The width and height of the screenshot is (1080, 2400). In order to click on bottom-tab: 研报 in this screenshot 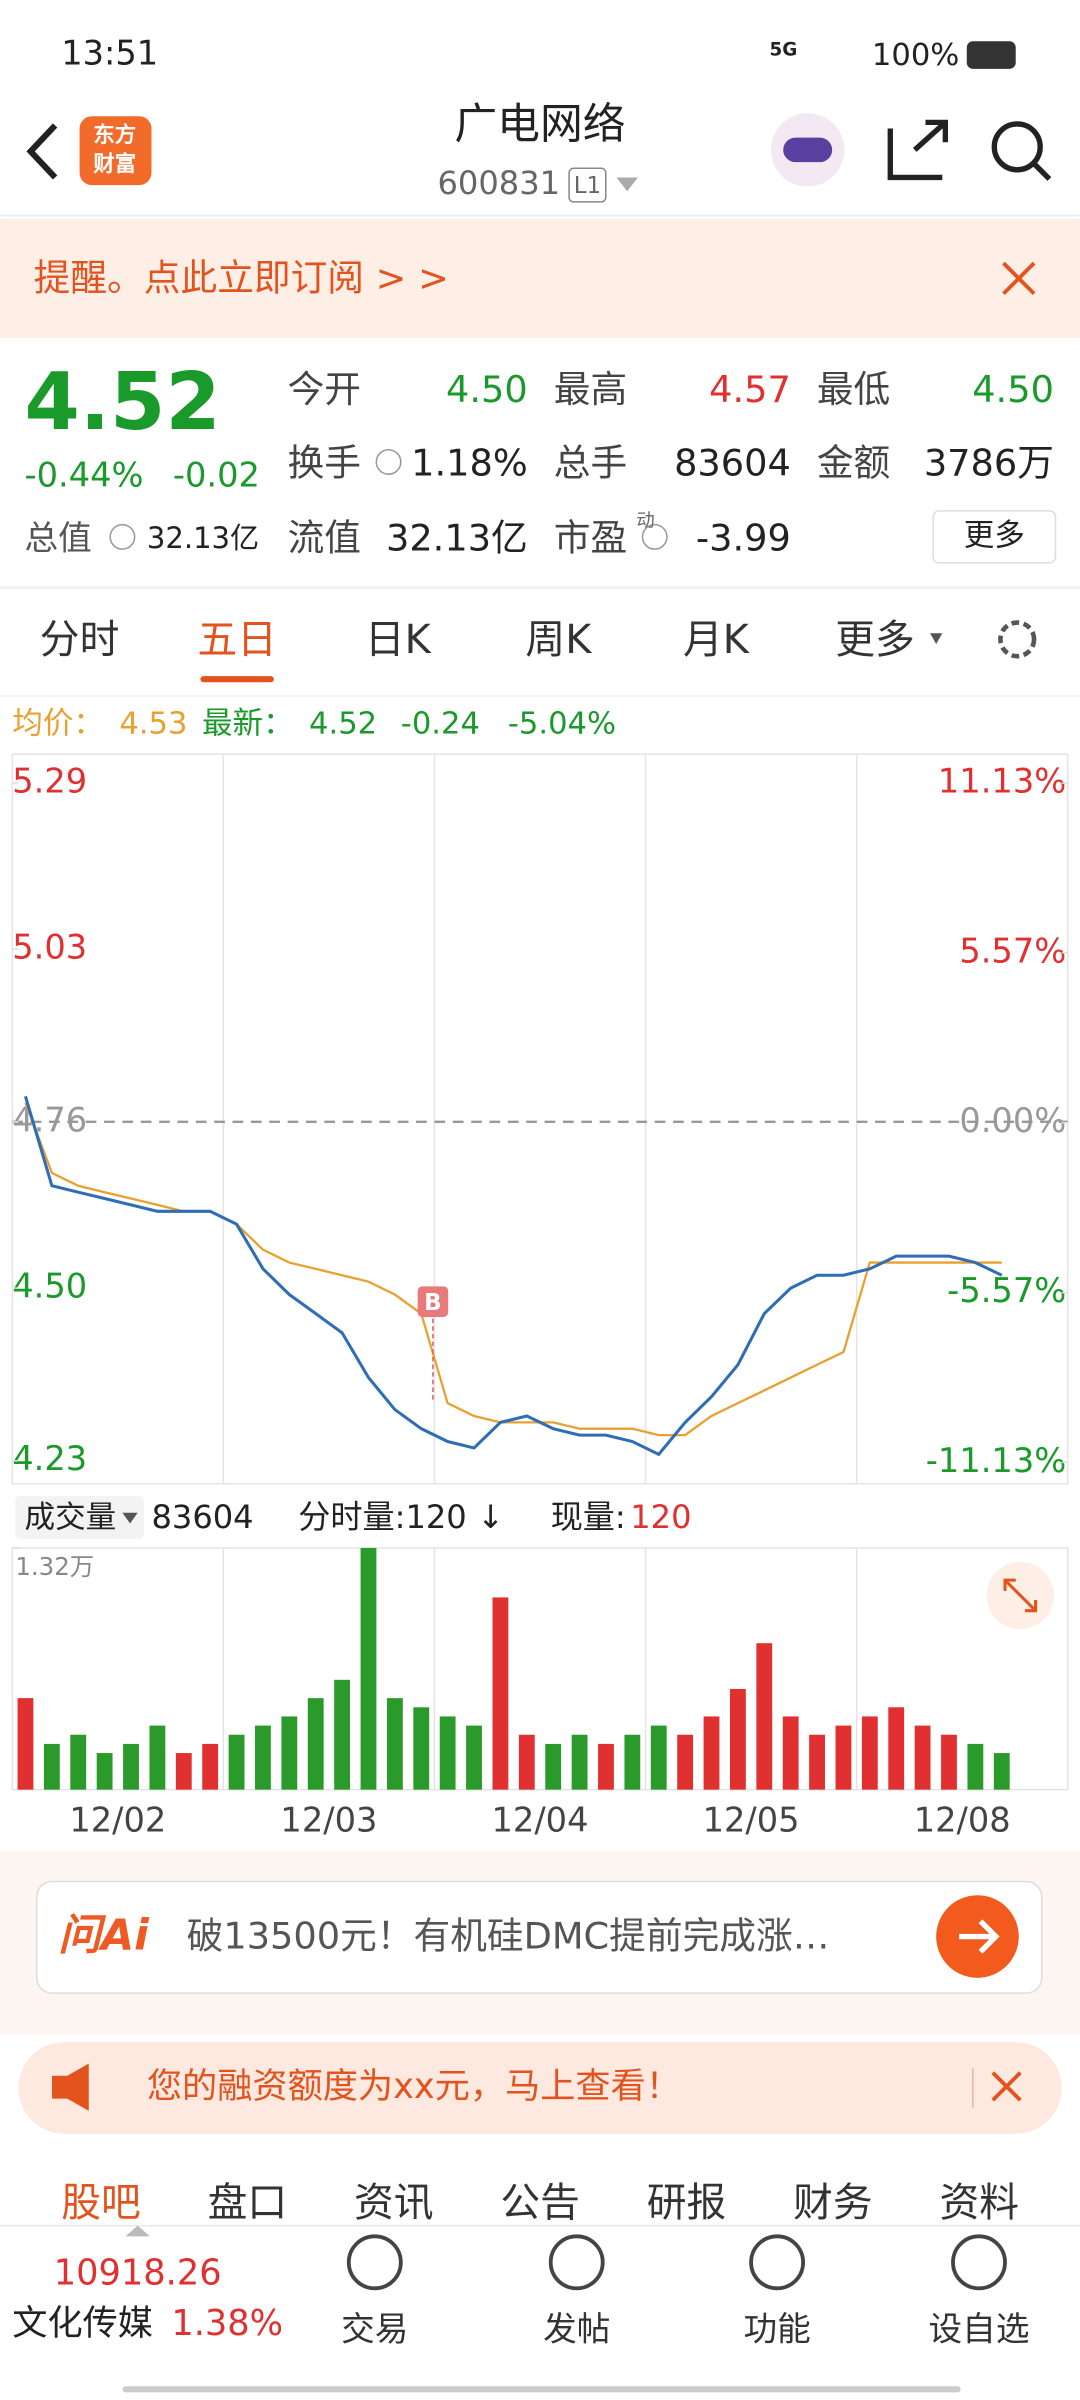, I will do `click(687, 2203)`.